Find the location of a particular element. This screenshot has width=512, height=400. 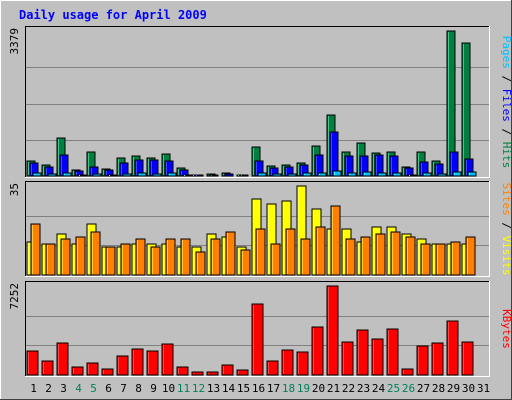

x-tick-label-day-20: 20 is located at coordinates (318, 388).